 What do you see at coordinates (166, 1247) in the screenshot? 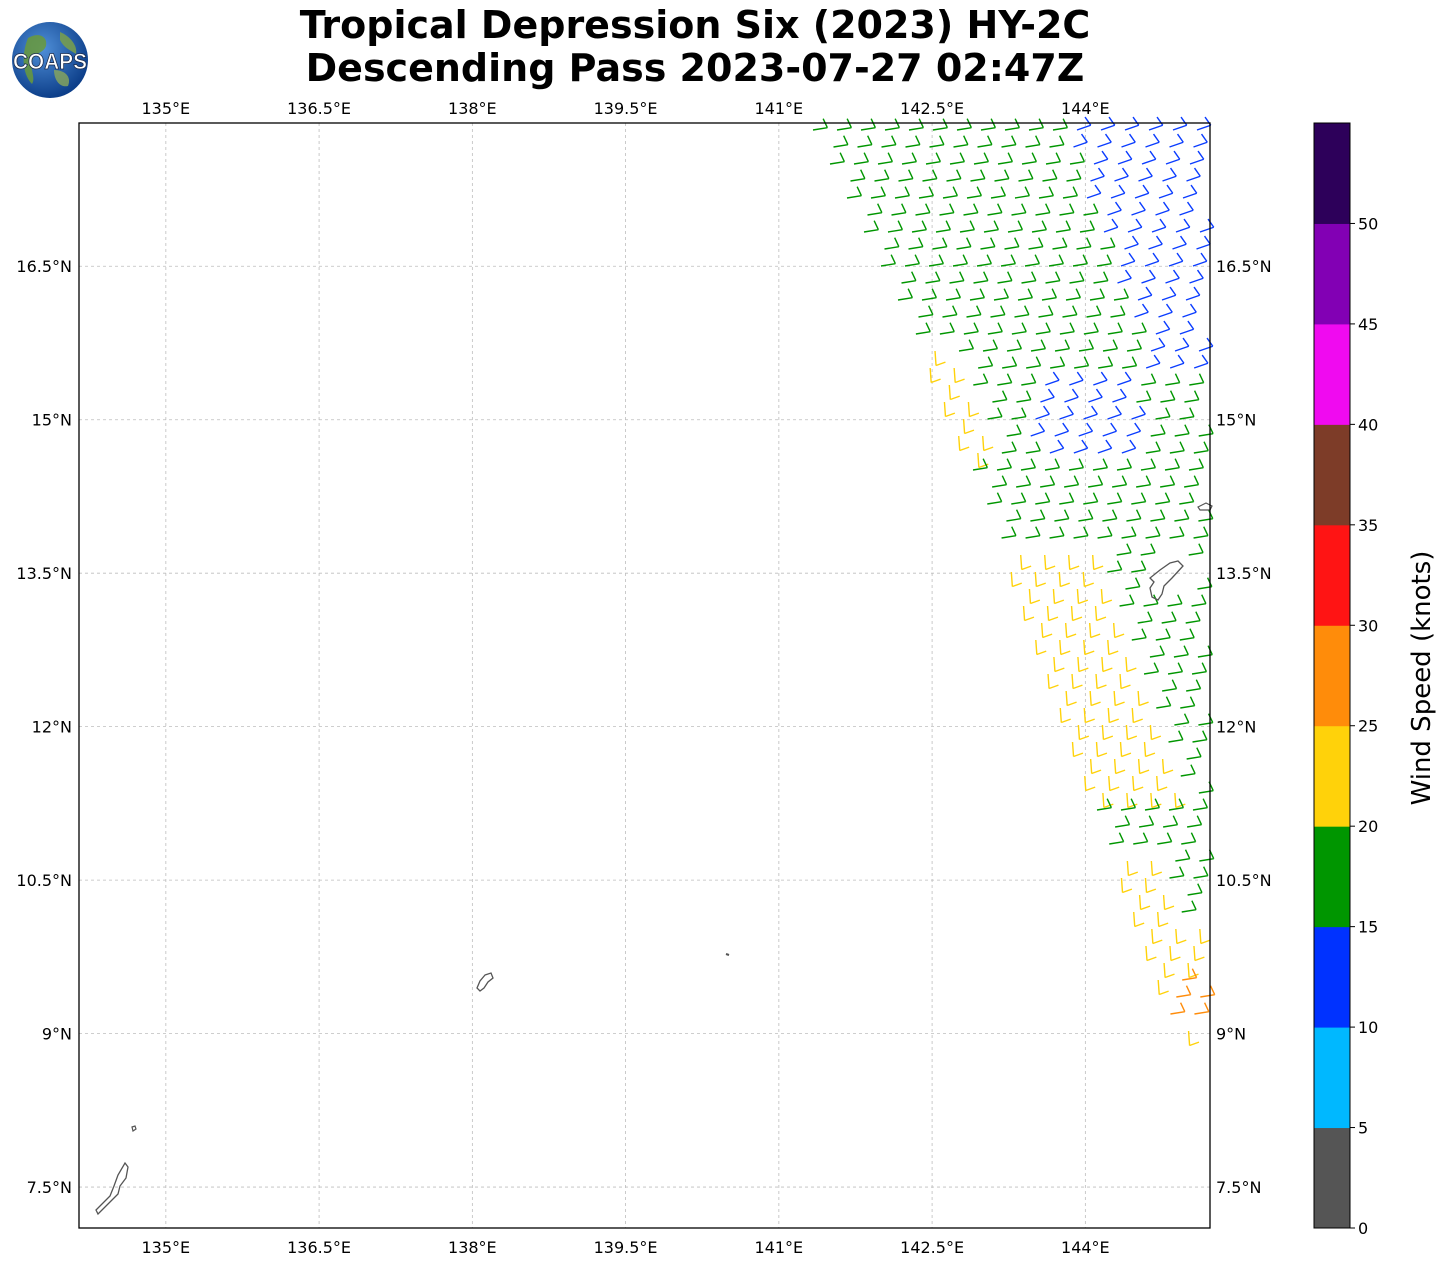
I see `lon-tick-label-bottom: 135°E` at bounding box center [166, 1247].